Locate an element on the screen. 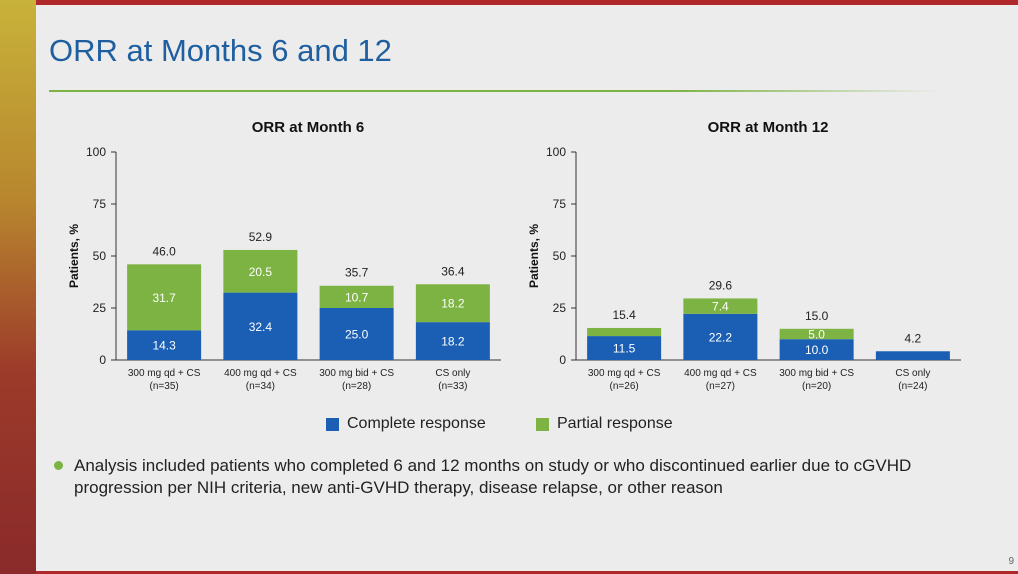 Image resolution: width=1018 pixels, height=574 pixels. bar-value-label: 25.0 is located at coordinates (357, 335).